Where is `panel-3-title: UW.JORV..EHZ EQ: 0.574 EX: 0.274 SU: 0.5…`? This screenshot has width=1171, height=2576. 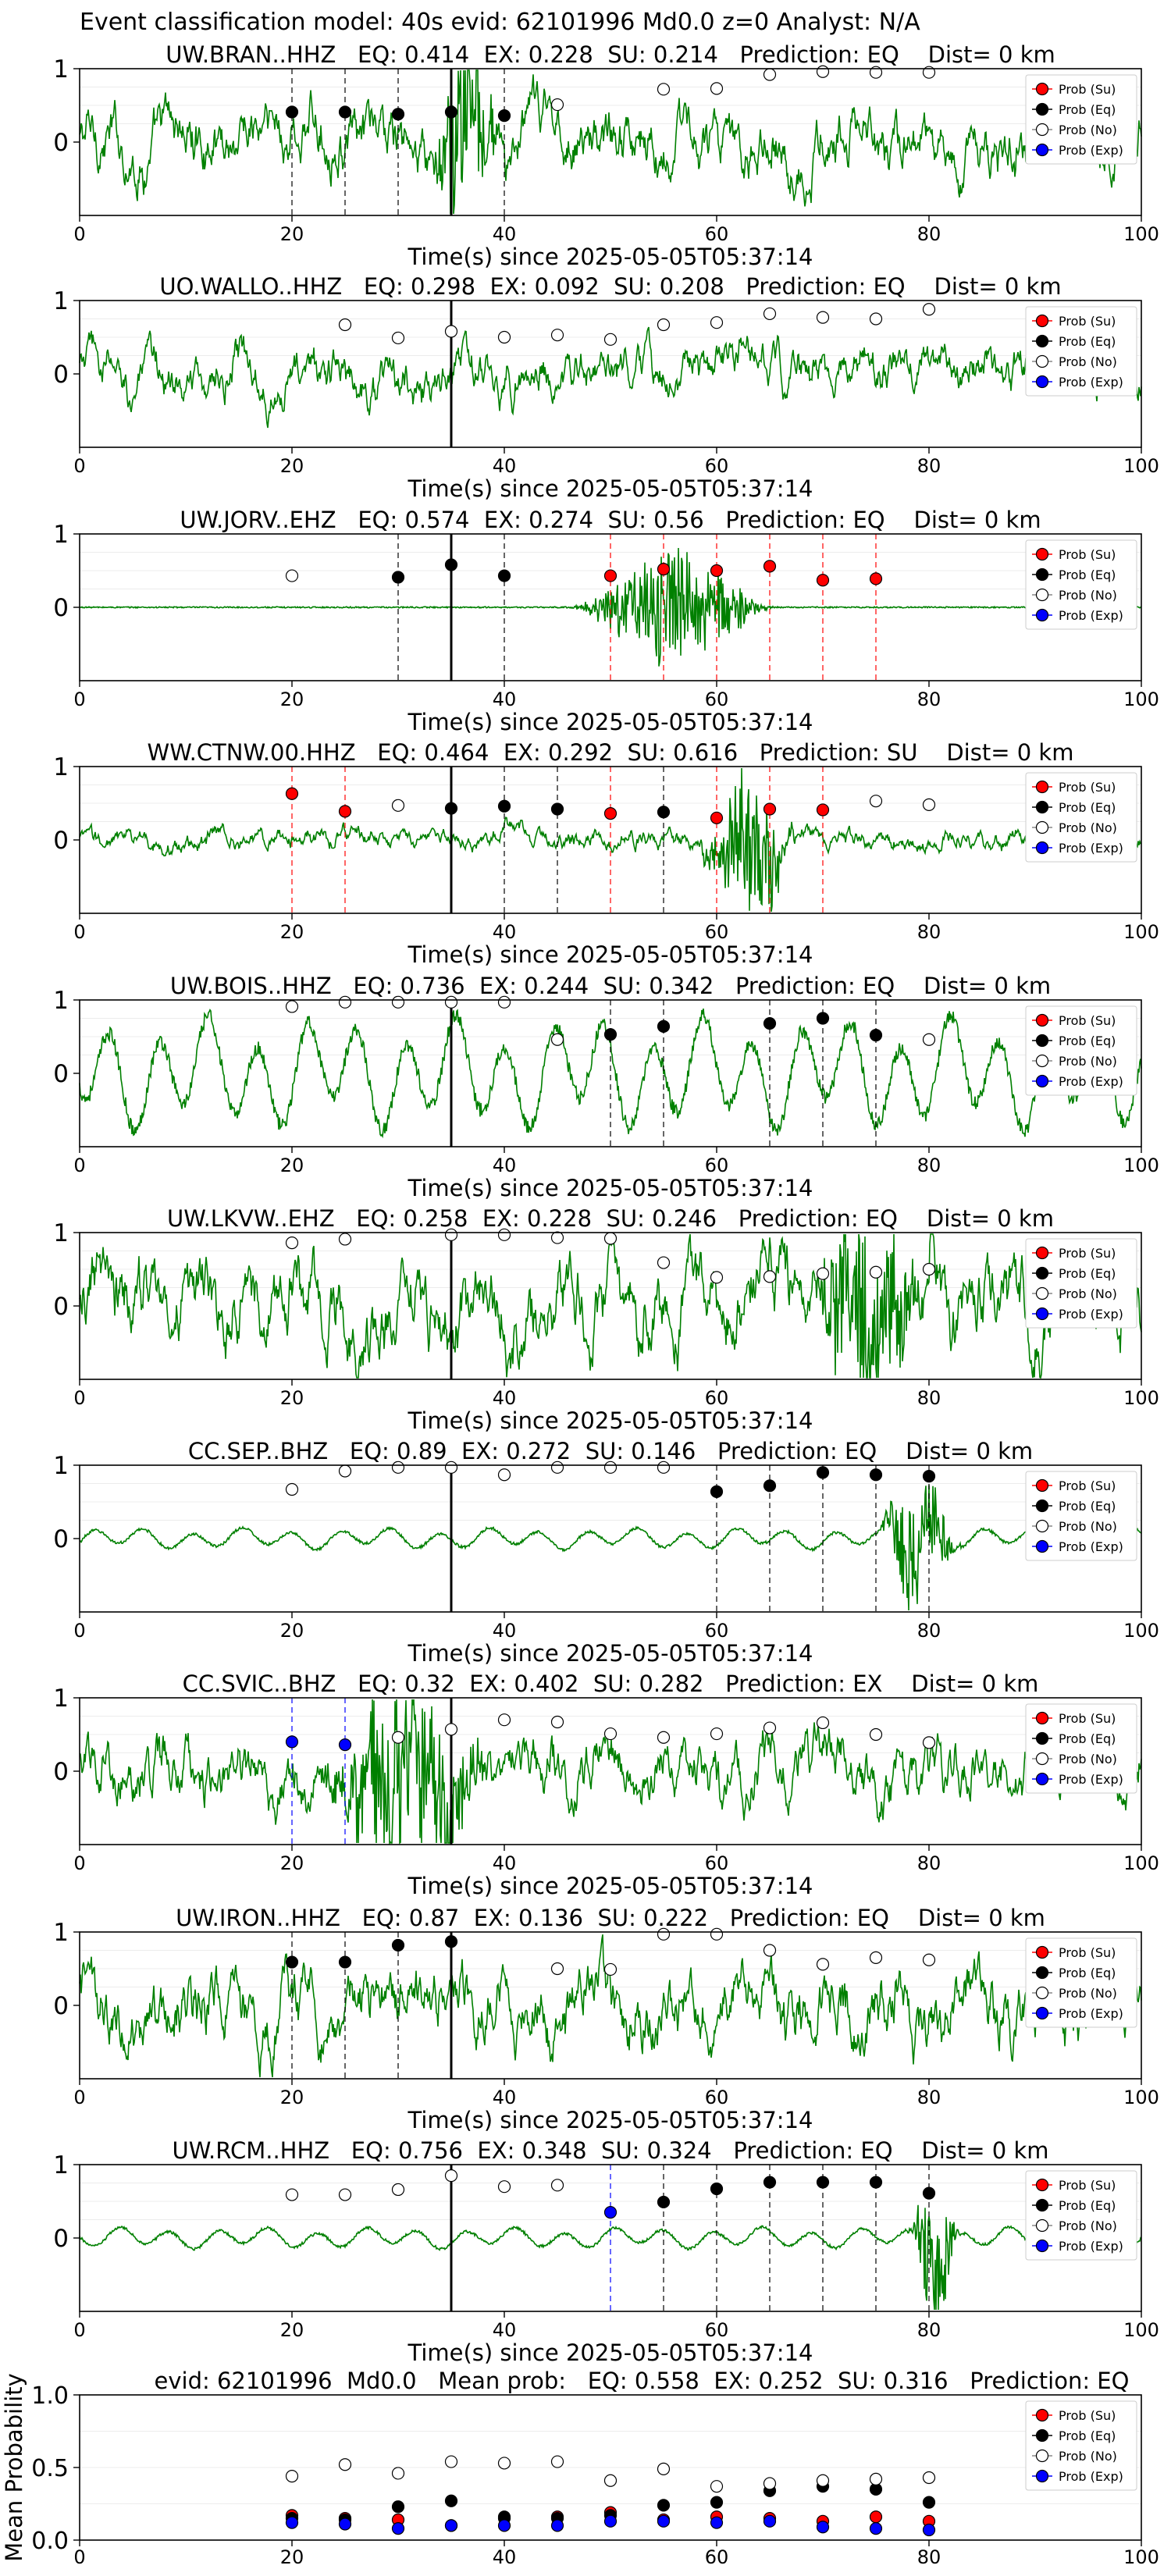
panel-3-title: UW.JORV..EHZ EQ: 0.574 EX: 0.274 SU: 0.5… is located at coordinates (610, 520).